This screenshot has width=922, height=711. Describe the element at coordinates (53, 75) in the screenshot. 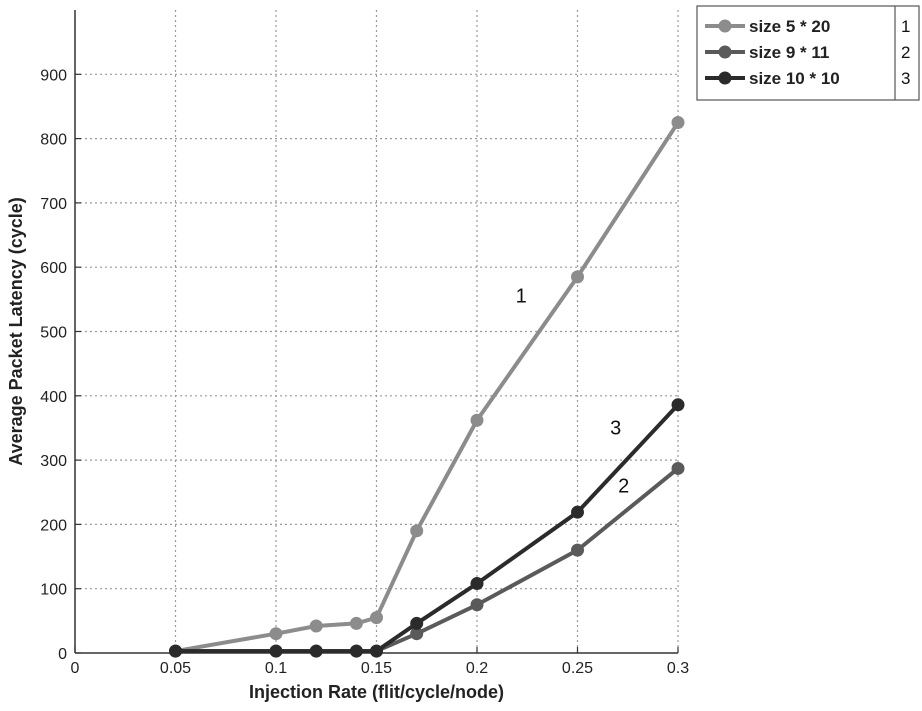

I see `y-tick-label: 900` at that location.